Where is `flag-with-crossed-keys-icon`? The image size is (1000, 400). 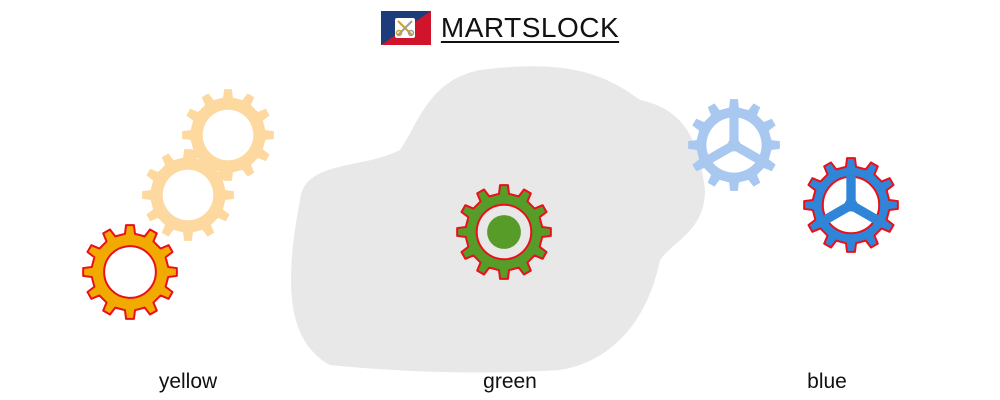 flag-with-crossed-keys-icon is located at coordinates (405, 28).